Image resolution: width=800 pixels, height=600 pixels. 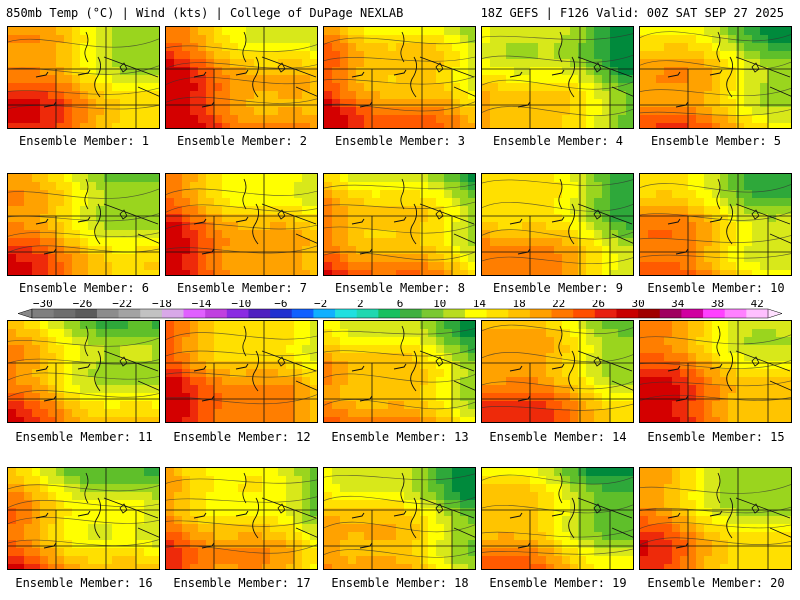 What do you see at coordinates (320, 305) in the screenshot?
I see `colorbar-tick-label: −2` at bounding box center [320, 305].